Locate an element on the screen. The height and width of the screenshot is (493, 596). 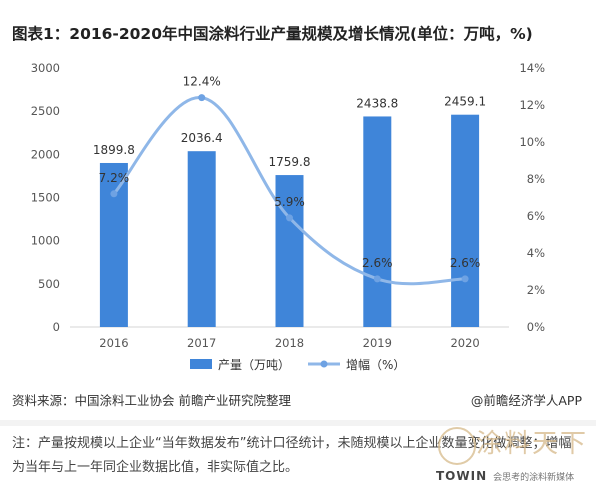
attribution-text: @前瞻经济学人APP is located at coordinates (526, 400).